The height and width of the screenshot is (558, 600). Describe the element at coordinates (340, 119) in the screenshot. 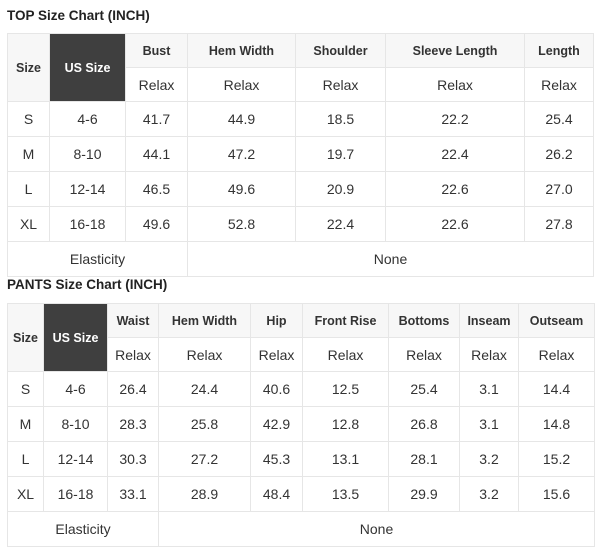

I see `value-cell: 18.5` at that location.